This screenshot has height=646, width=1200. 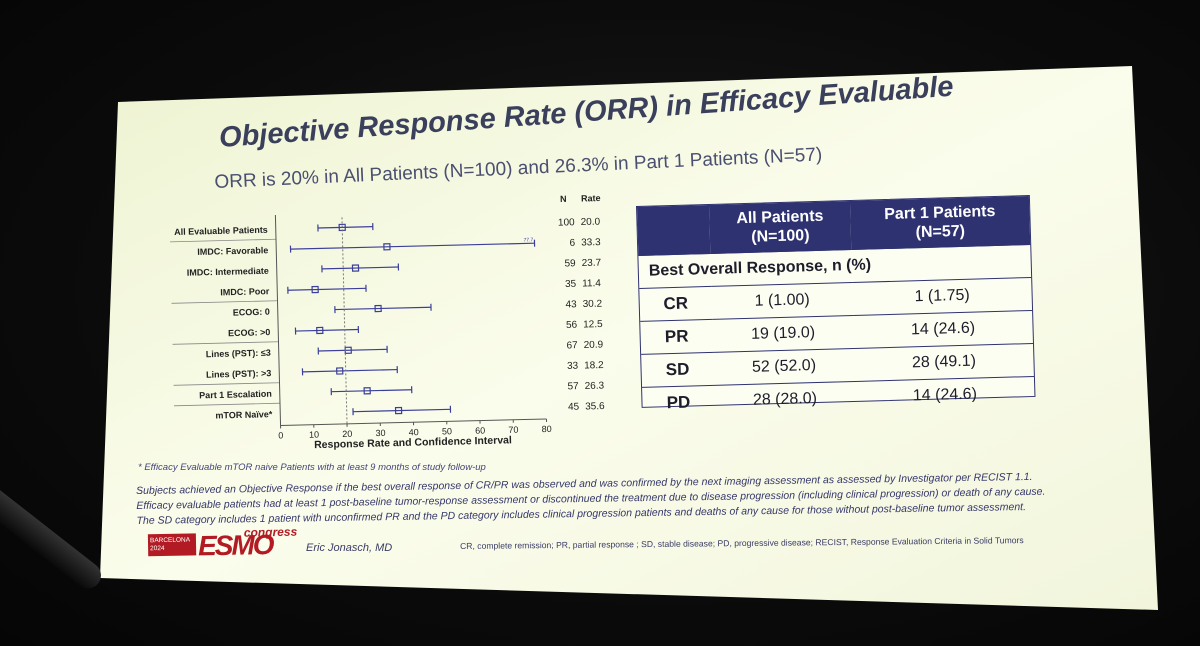 I want to click on forest-row: ECOG: 0 43 30.2, so click(x=387, y=308).